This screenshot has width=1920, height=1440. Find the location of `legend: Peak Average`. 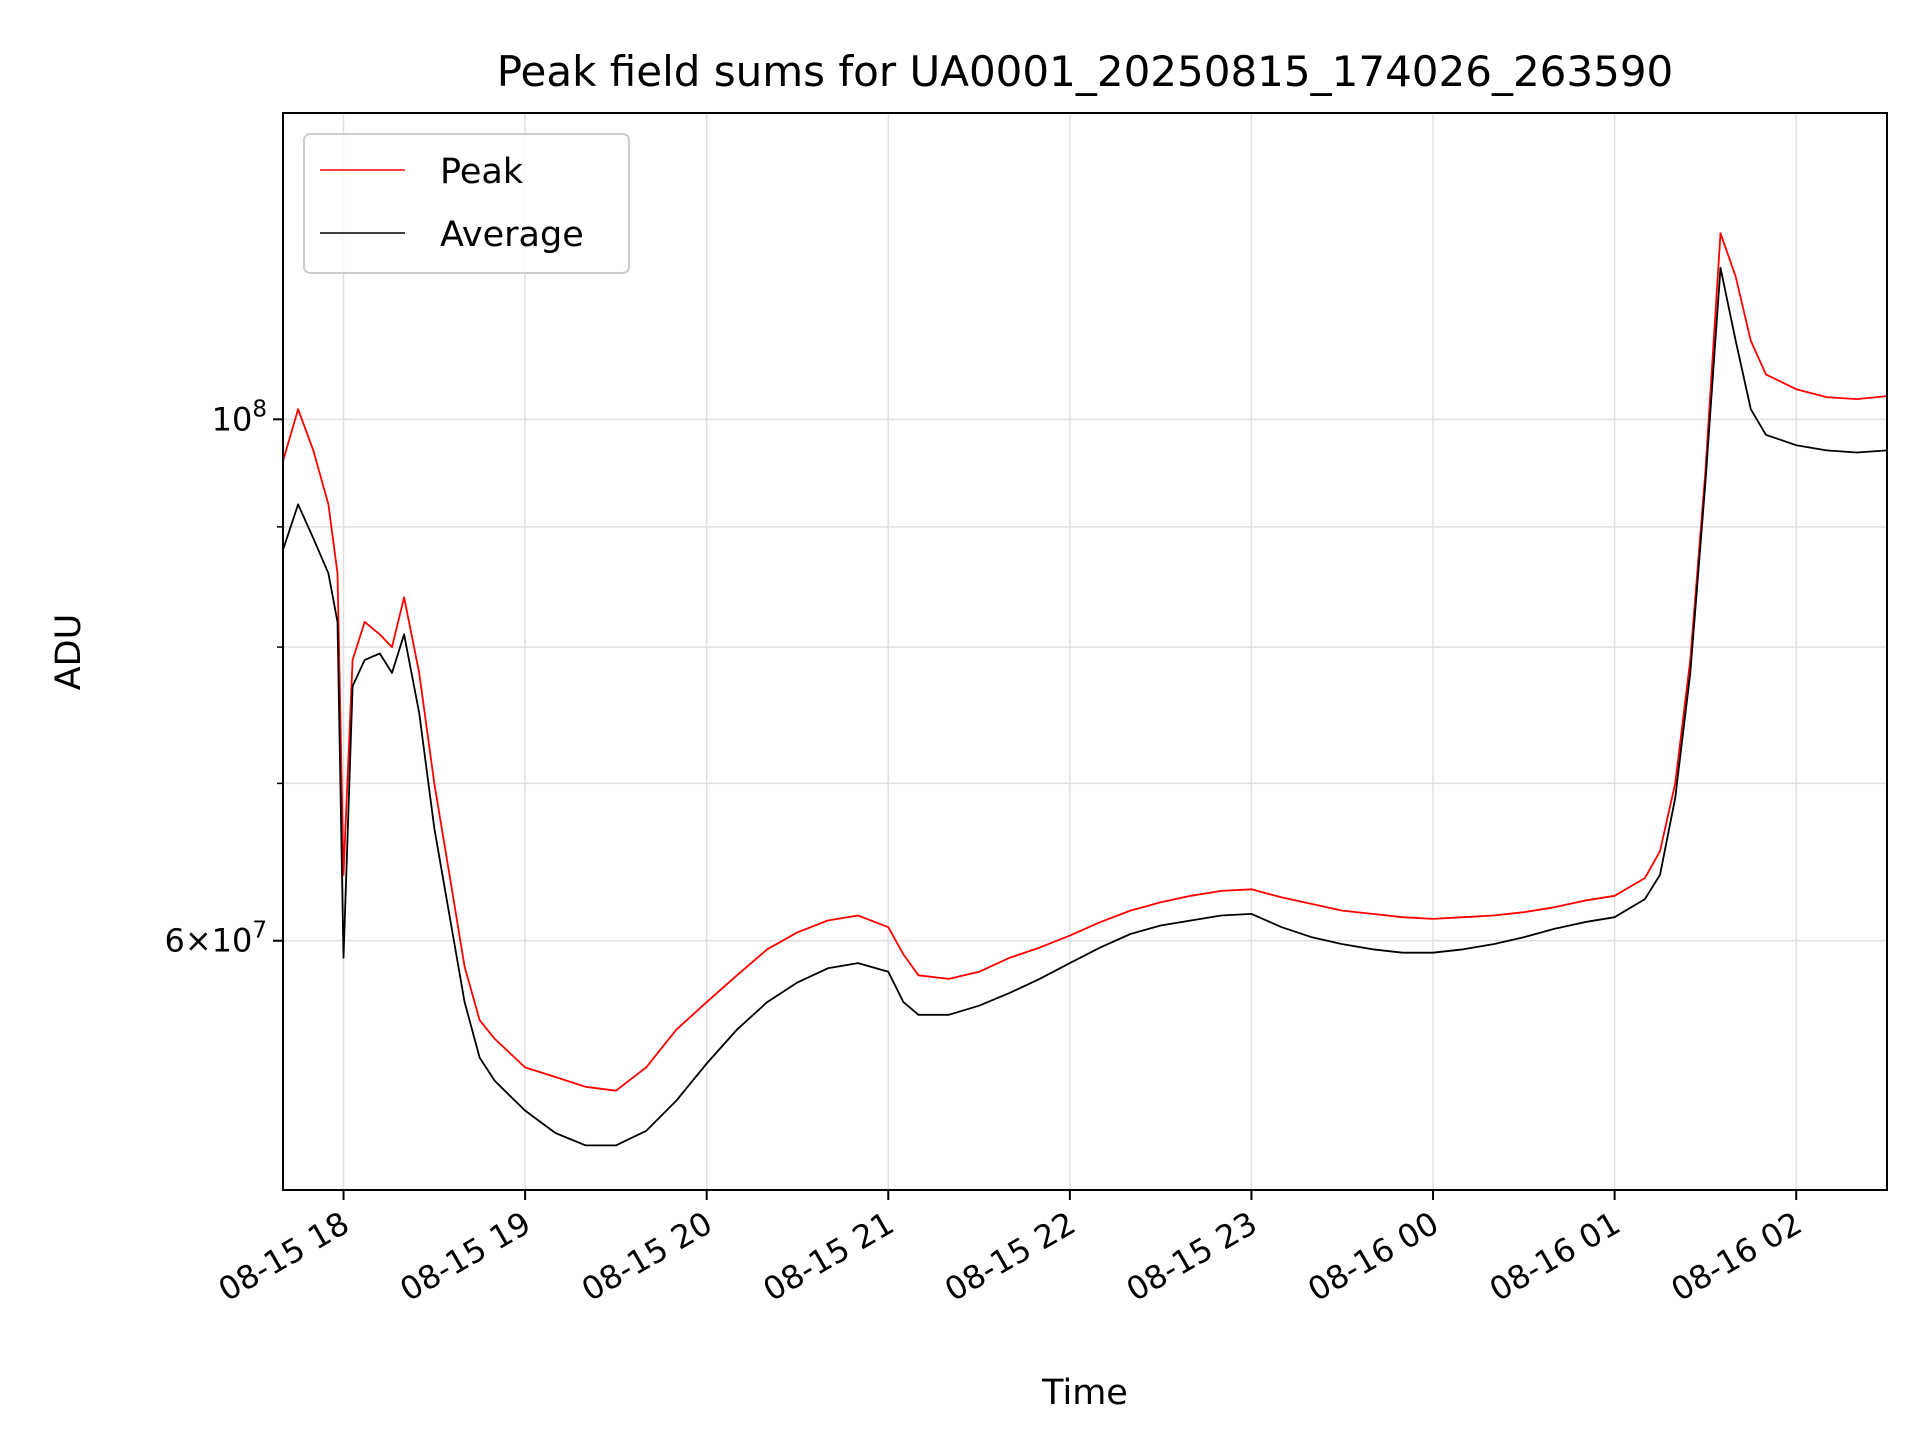

legend: Peak Average is located at coordinates (466, 203).